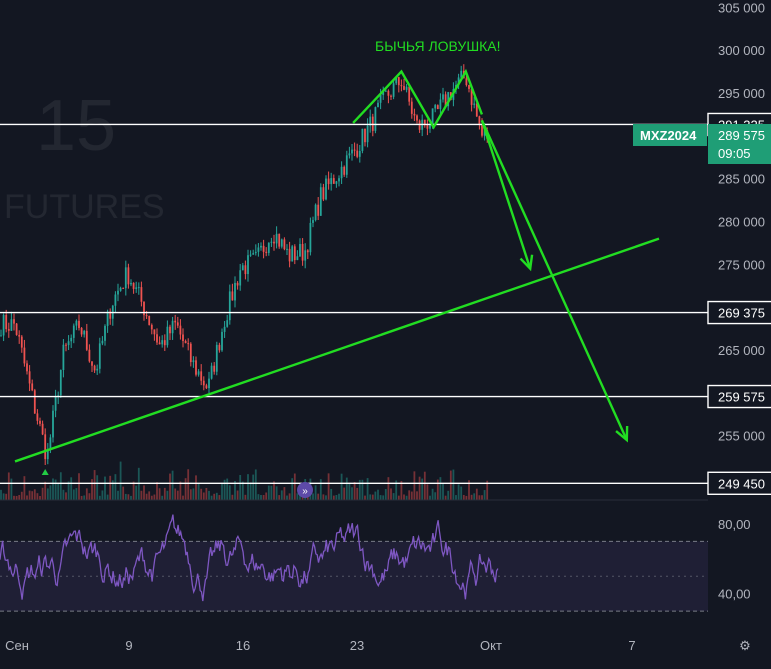 The width and height of the screenshot is (771, 669). What do you see at coordinates (84, 207) in the screenshot?
I see `watermark-market: FUTURES` at bounding box center [84, 207].